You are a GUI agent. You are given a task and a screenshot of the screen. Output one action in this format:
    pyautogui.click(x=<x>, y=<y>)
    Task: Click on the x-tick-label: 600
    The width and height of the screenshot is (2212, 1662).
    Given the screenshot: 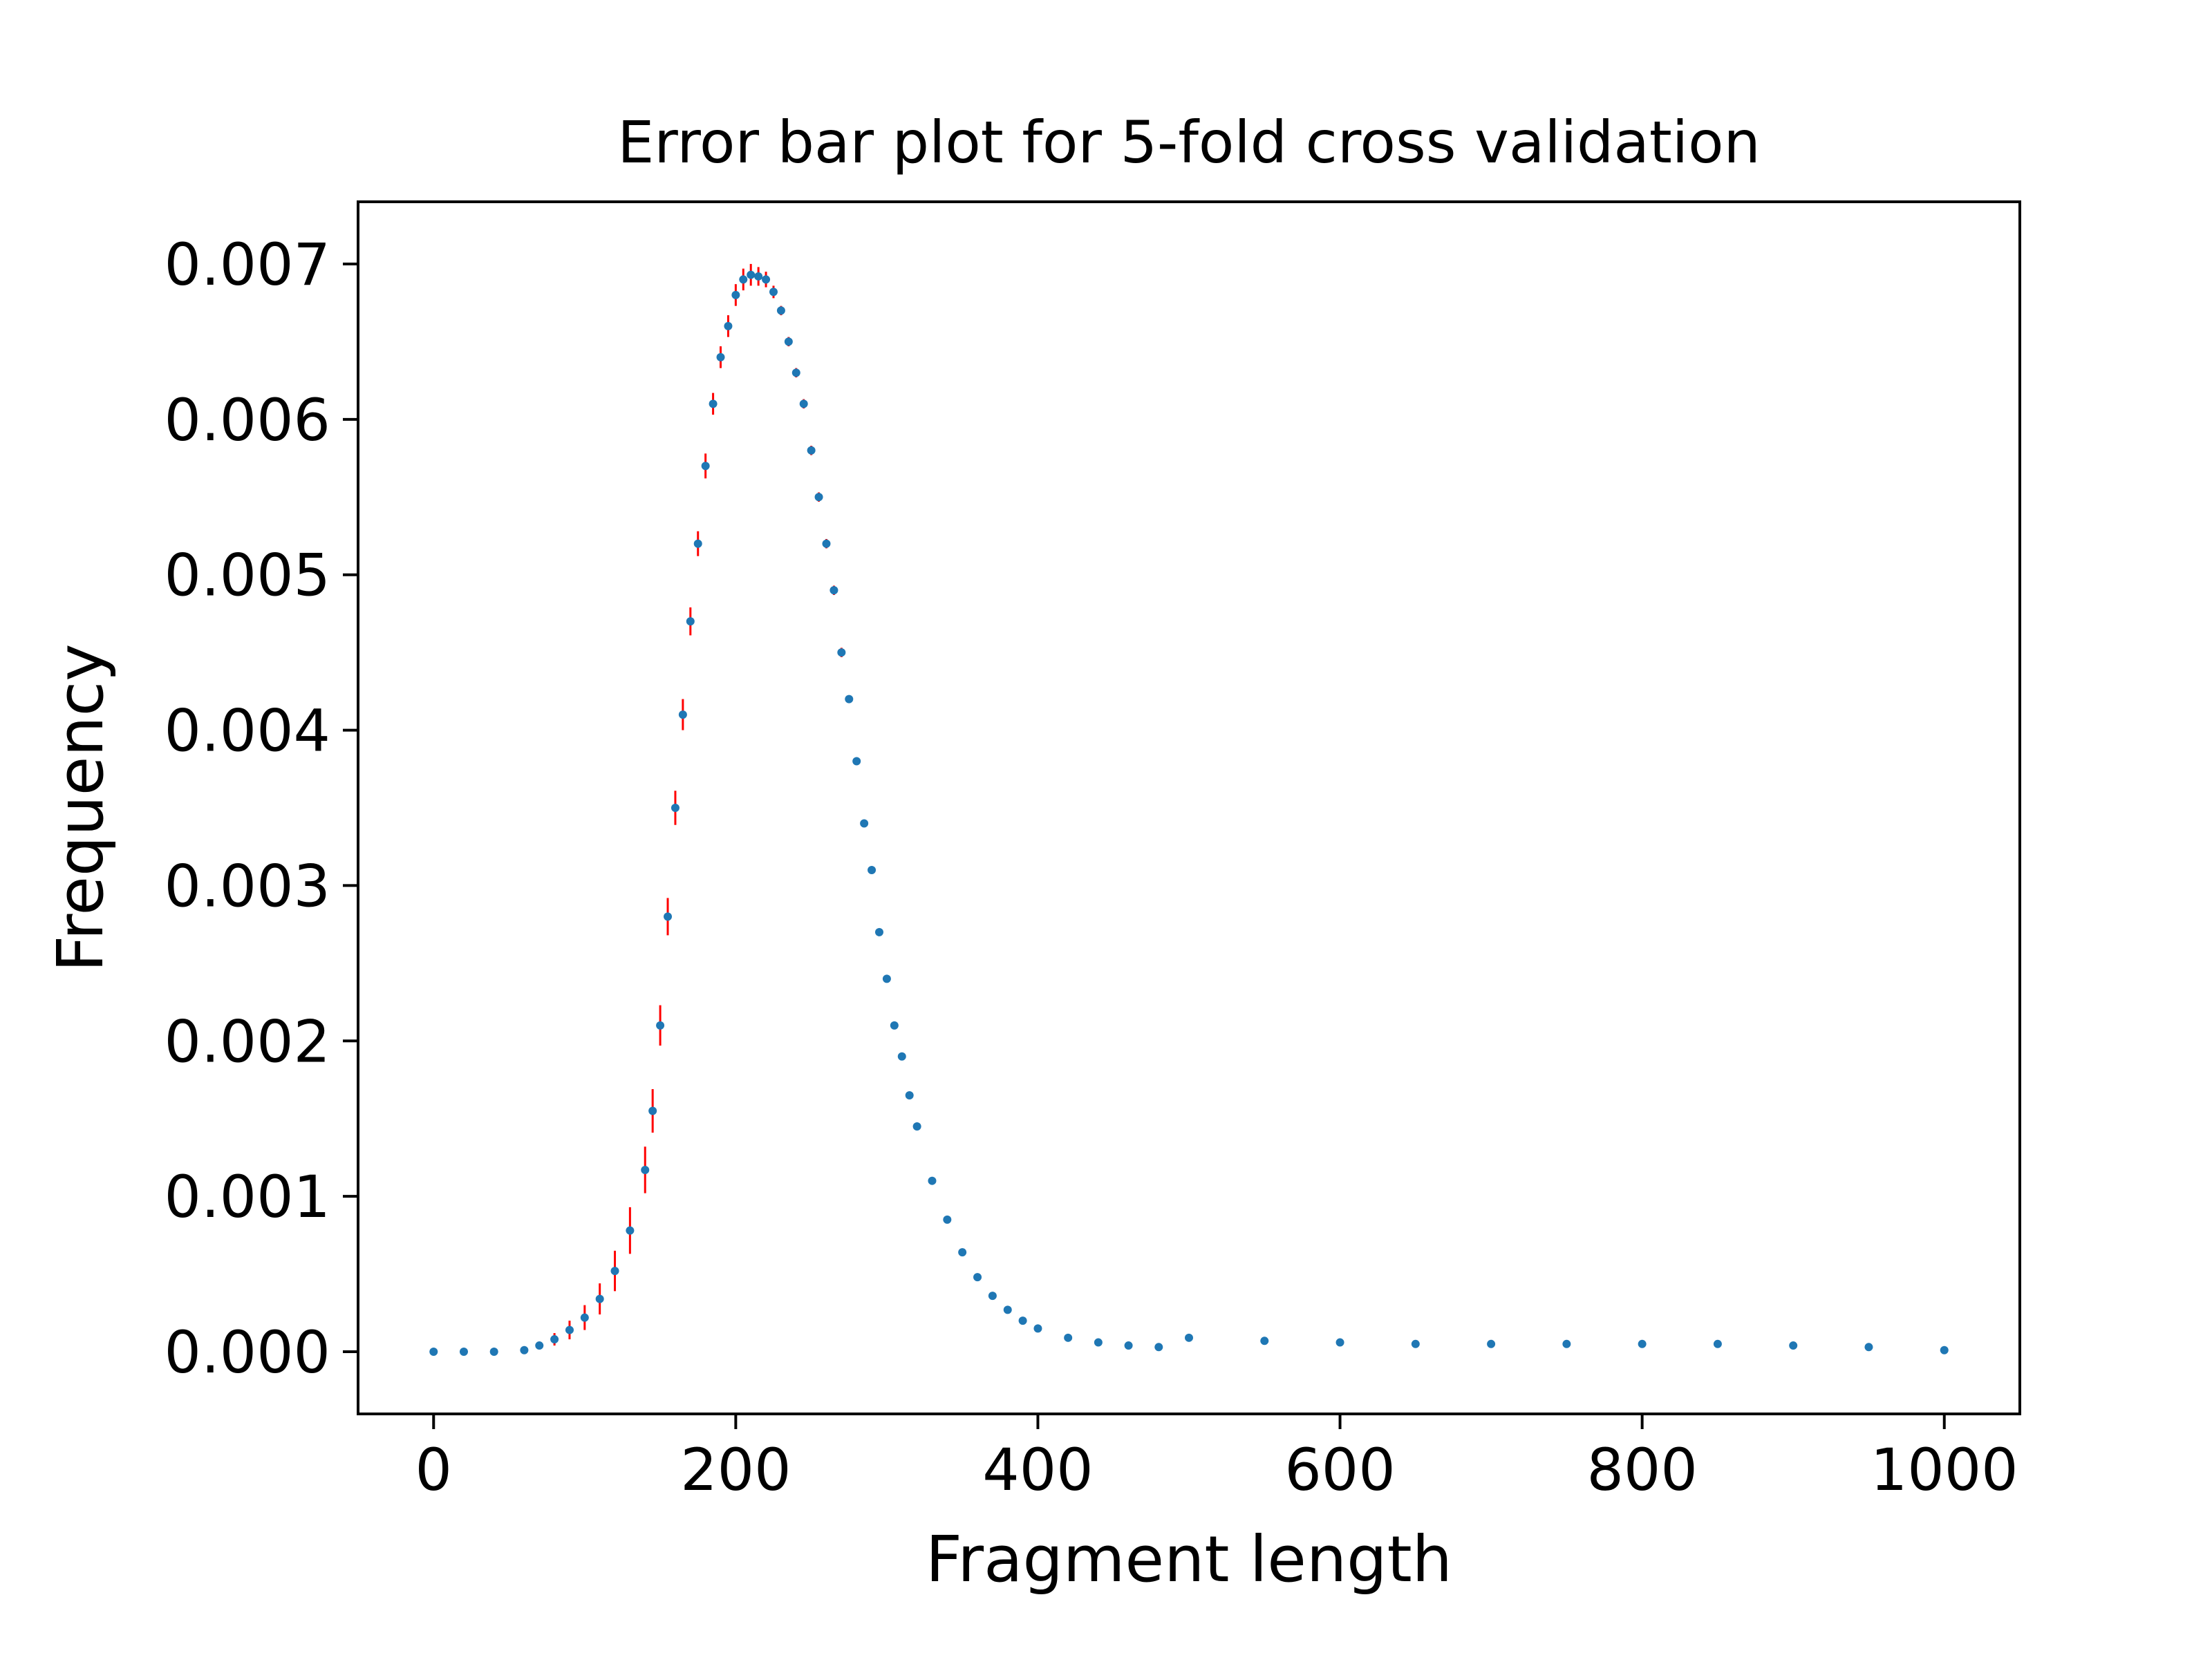 What is the action you would take?
    pyautogui.click(x=1339, y=1470)
    